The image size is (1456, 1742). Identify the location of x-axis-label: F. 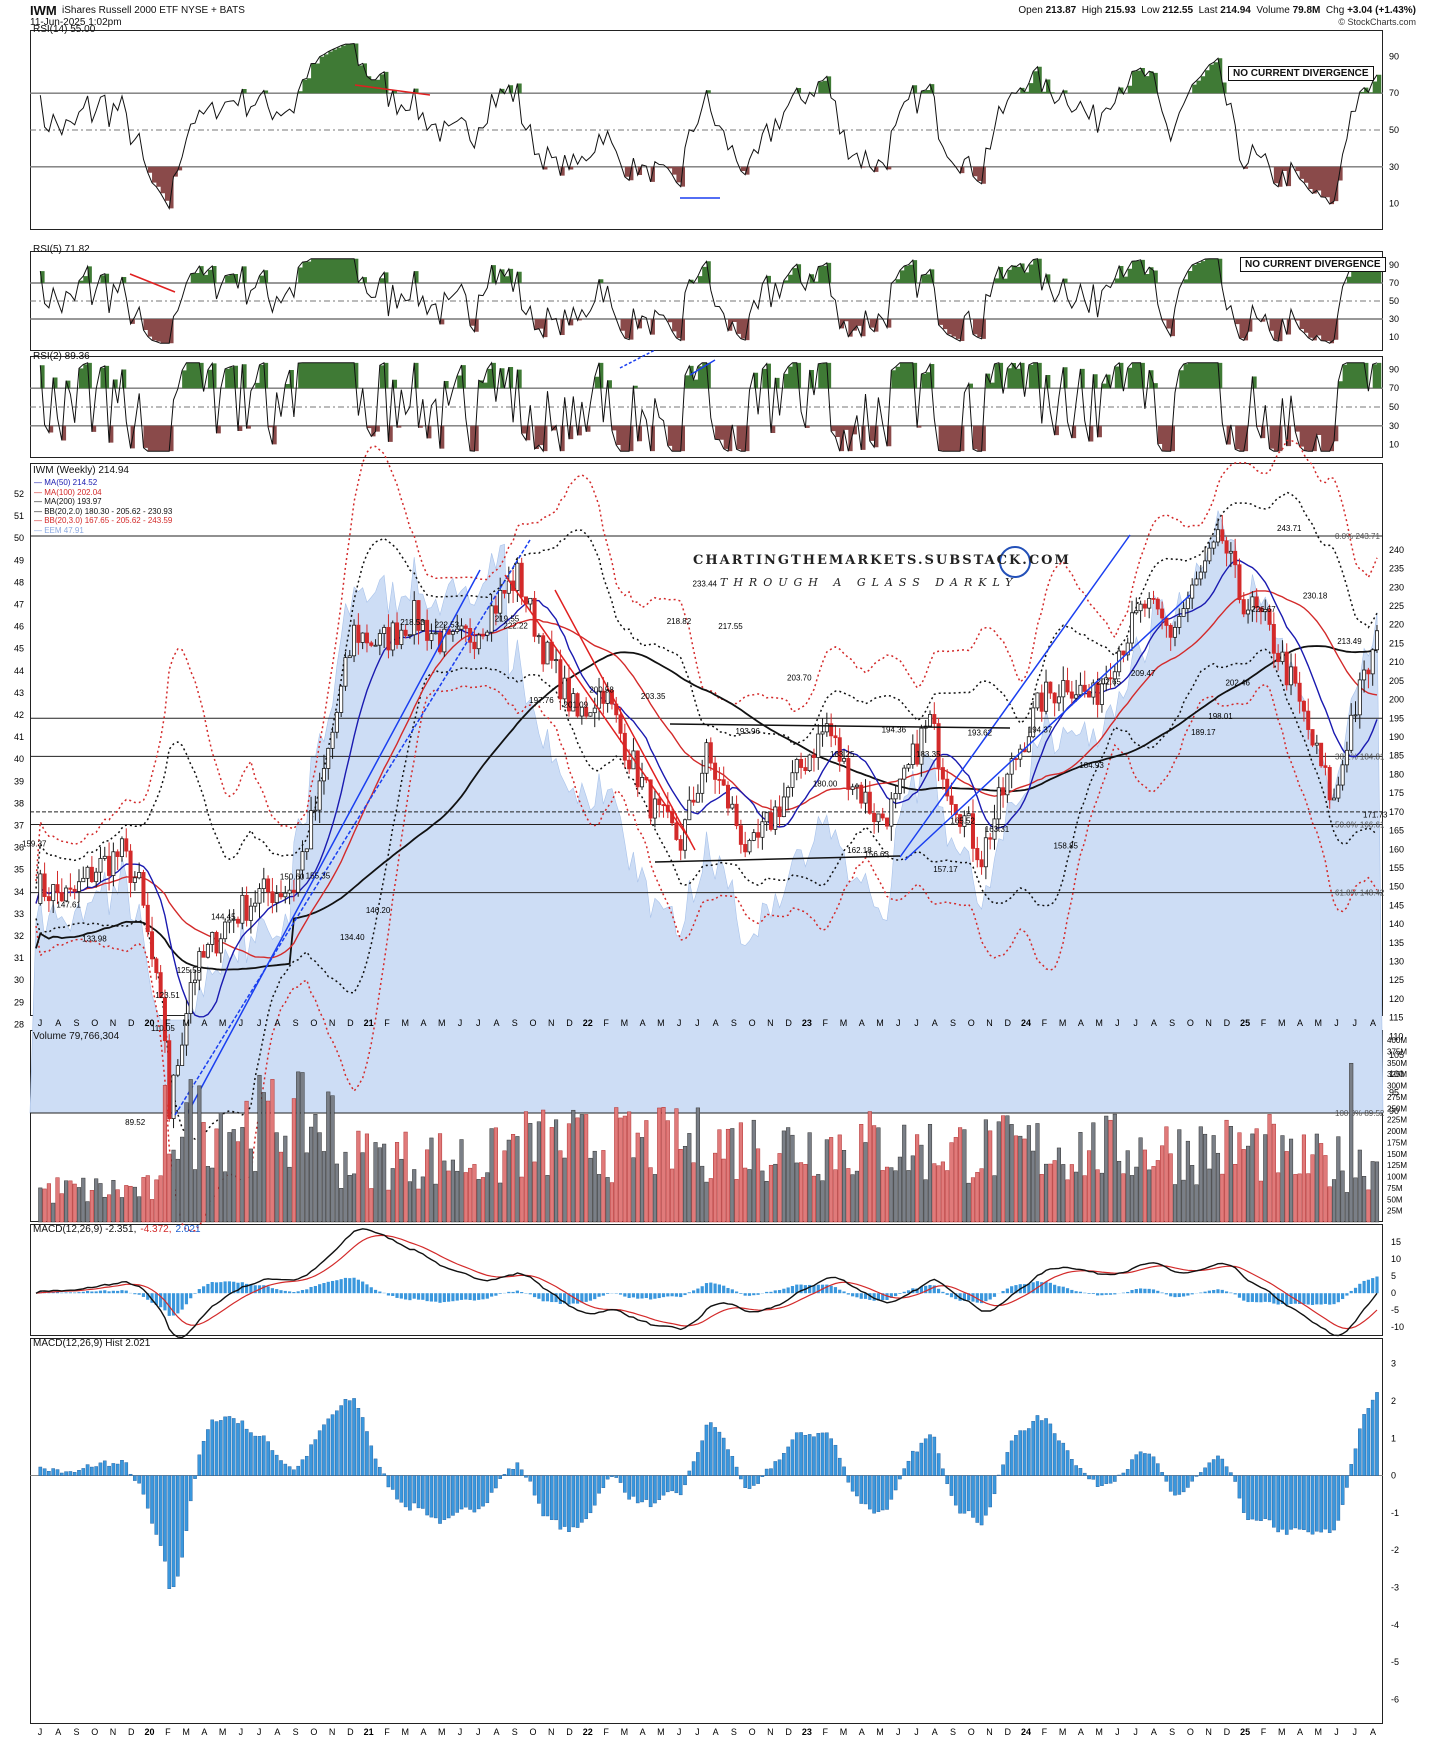
(387, 1023).